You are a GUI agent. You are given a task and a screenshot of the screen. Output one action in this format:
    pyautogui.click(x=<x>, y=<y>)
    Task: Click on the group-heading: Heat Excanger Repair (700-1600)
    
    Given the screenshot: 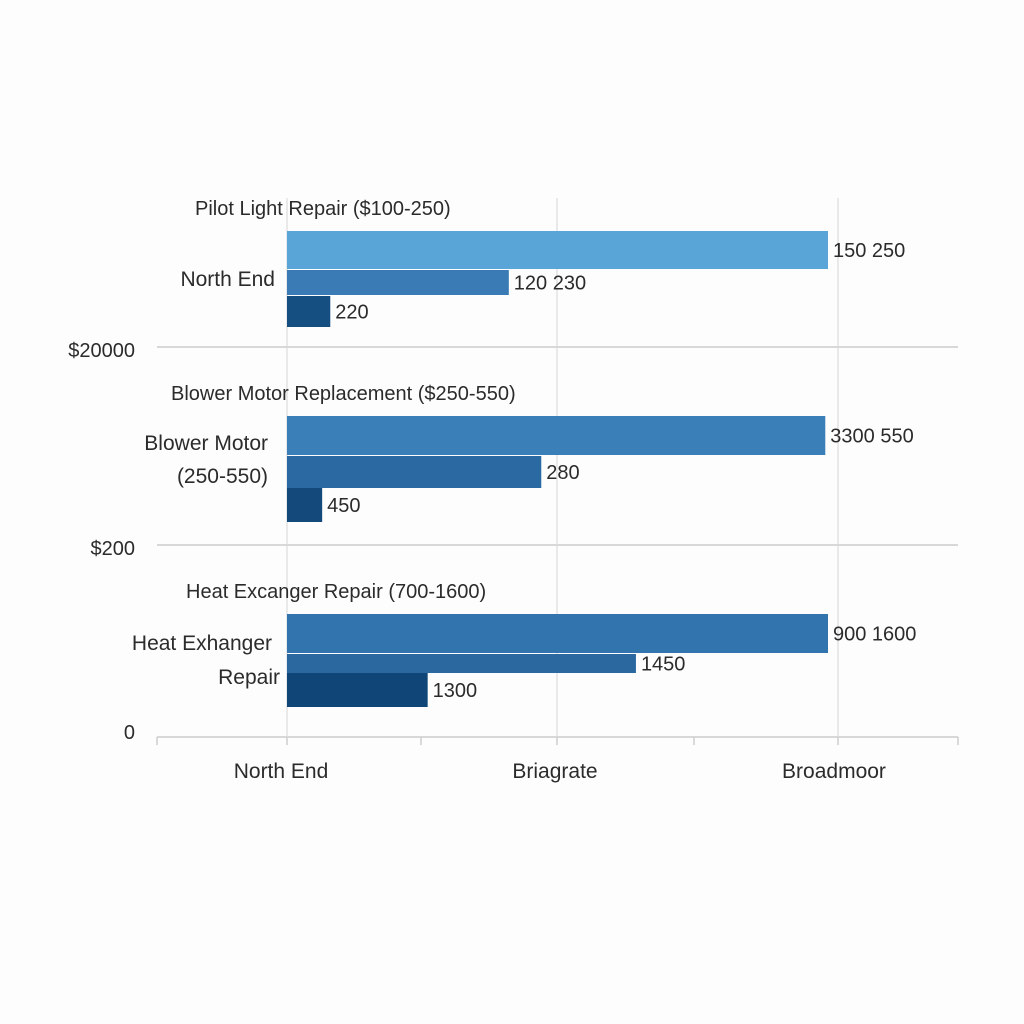 What is the action you would take?
    pyautogui.click(x=336, y=592)
    